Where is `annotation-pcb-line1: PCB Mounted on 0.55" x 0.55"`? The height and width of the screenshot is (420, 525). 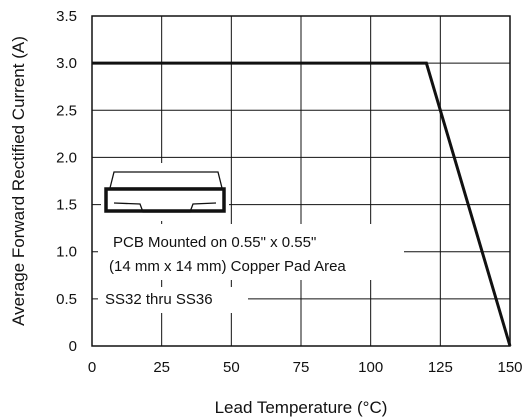
annotation-pcb-line1: PCB Mounted on 0.55" x 0.55" is located at coordinates (214, 242).